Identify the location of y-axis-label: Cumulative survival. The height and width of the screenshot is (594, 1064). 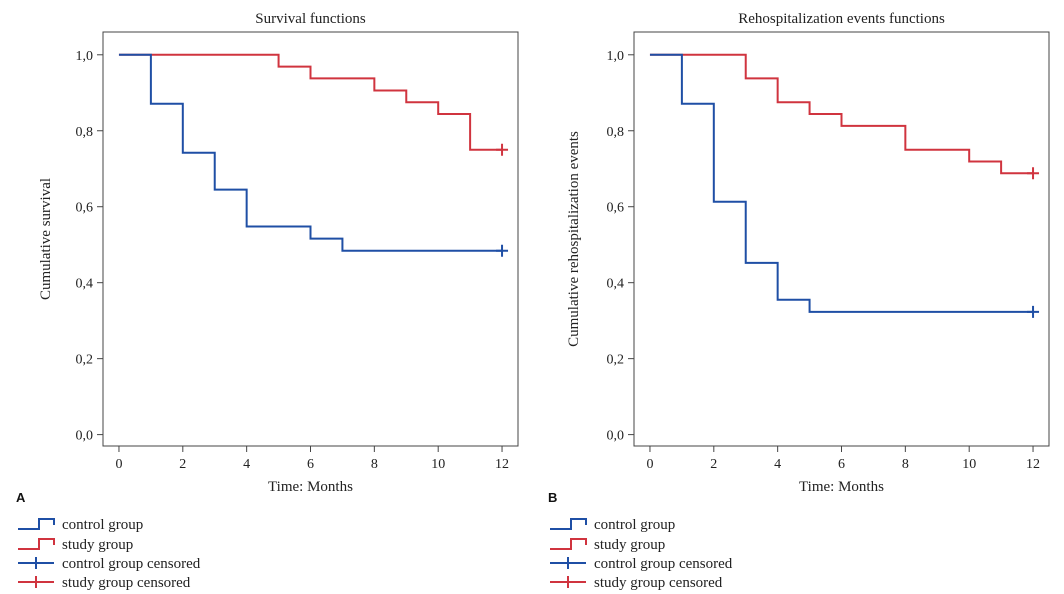
(46, 239).